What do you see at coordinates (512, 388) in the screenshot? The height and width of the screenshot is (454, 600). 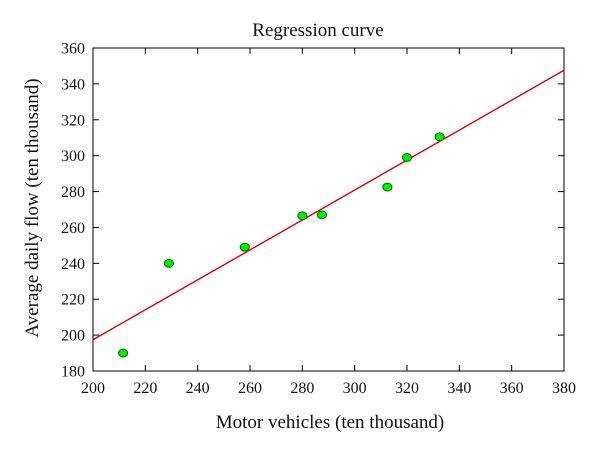 I see `x-tick-label: 360` at bounding box center [512, 388].